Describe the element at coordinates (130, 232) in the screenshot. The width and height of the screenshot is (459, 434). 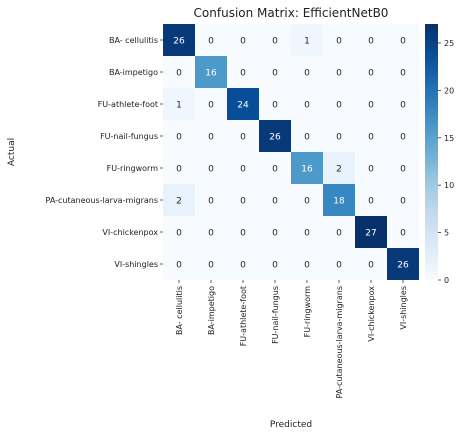
I see `row-tick-label: VI-chickenpox` at that location.